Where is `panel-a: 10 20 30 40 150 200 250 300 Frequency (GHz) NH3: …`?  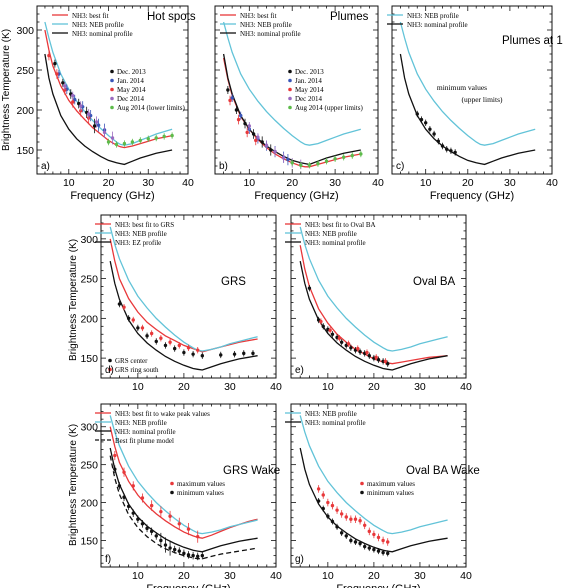
panel-a: 10 20 30 40 150 200 250 300 Frequency (GHz) NH3: … is located at coordinates (106, 103).